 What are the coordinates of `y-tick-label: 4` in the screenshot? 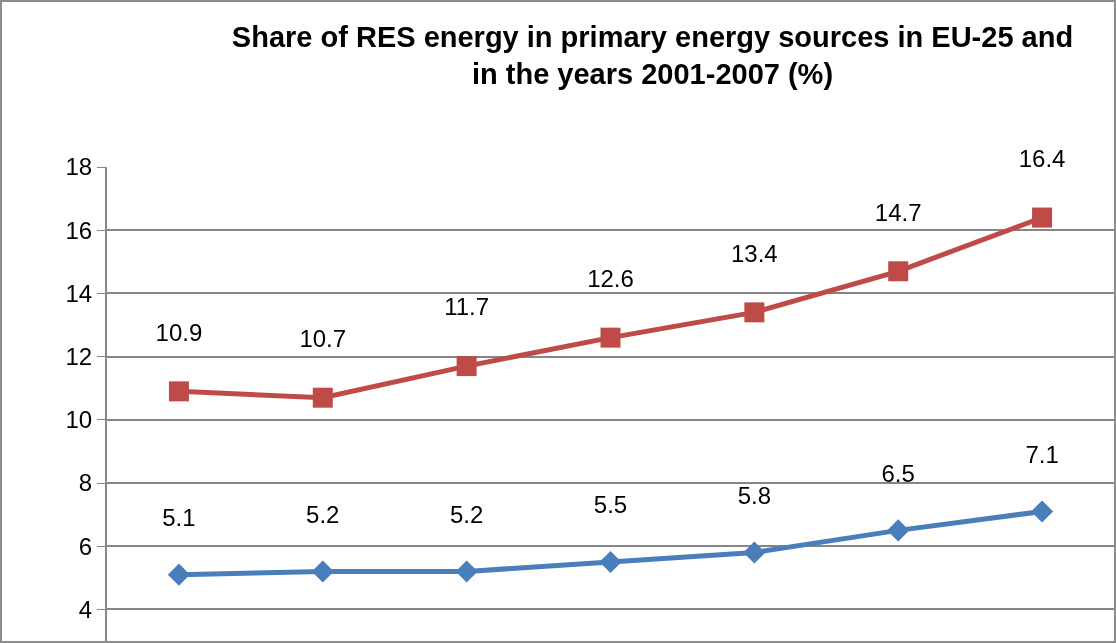 It's located at (85, 609).